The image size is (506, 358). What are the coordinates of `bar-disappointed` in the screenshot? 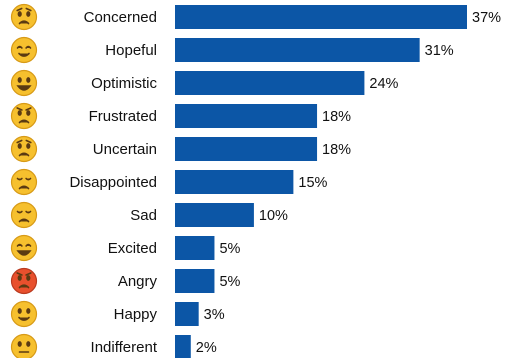 It's located at (234, 182).